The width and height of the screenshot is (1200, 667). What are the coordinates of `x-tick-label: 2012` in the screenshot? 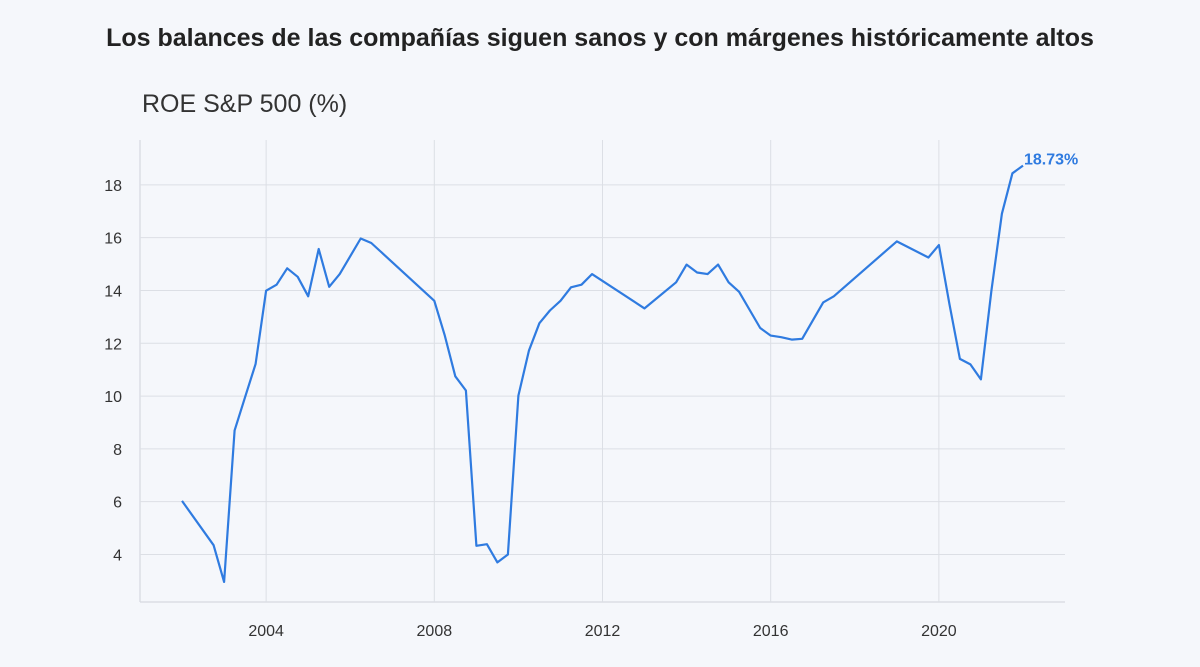 It's located at (603, 631).